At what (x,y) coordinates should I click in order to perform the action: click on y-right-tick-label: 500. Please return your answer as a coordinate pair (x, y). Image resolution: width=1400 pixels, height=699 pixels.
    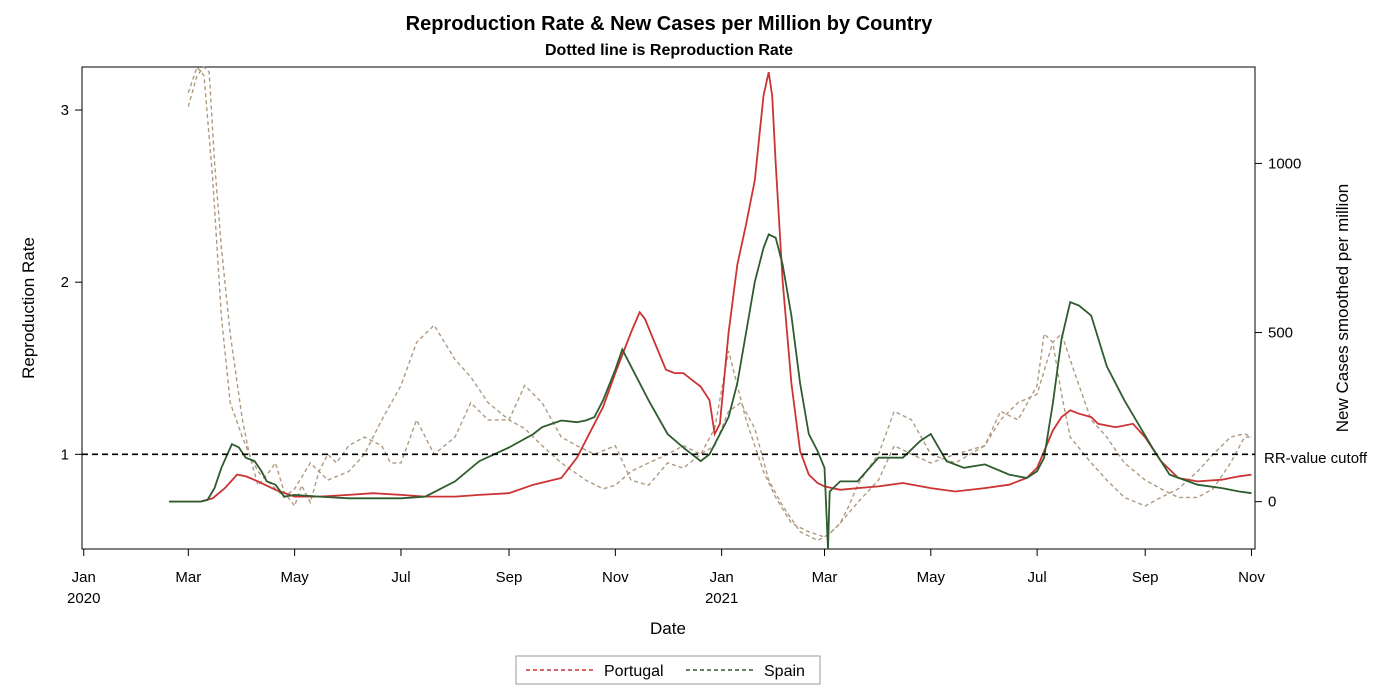
    Looking at the image, I should click on (1280, 333).